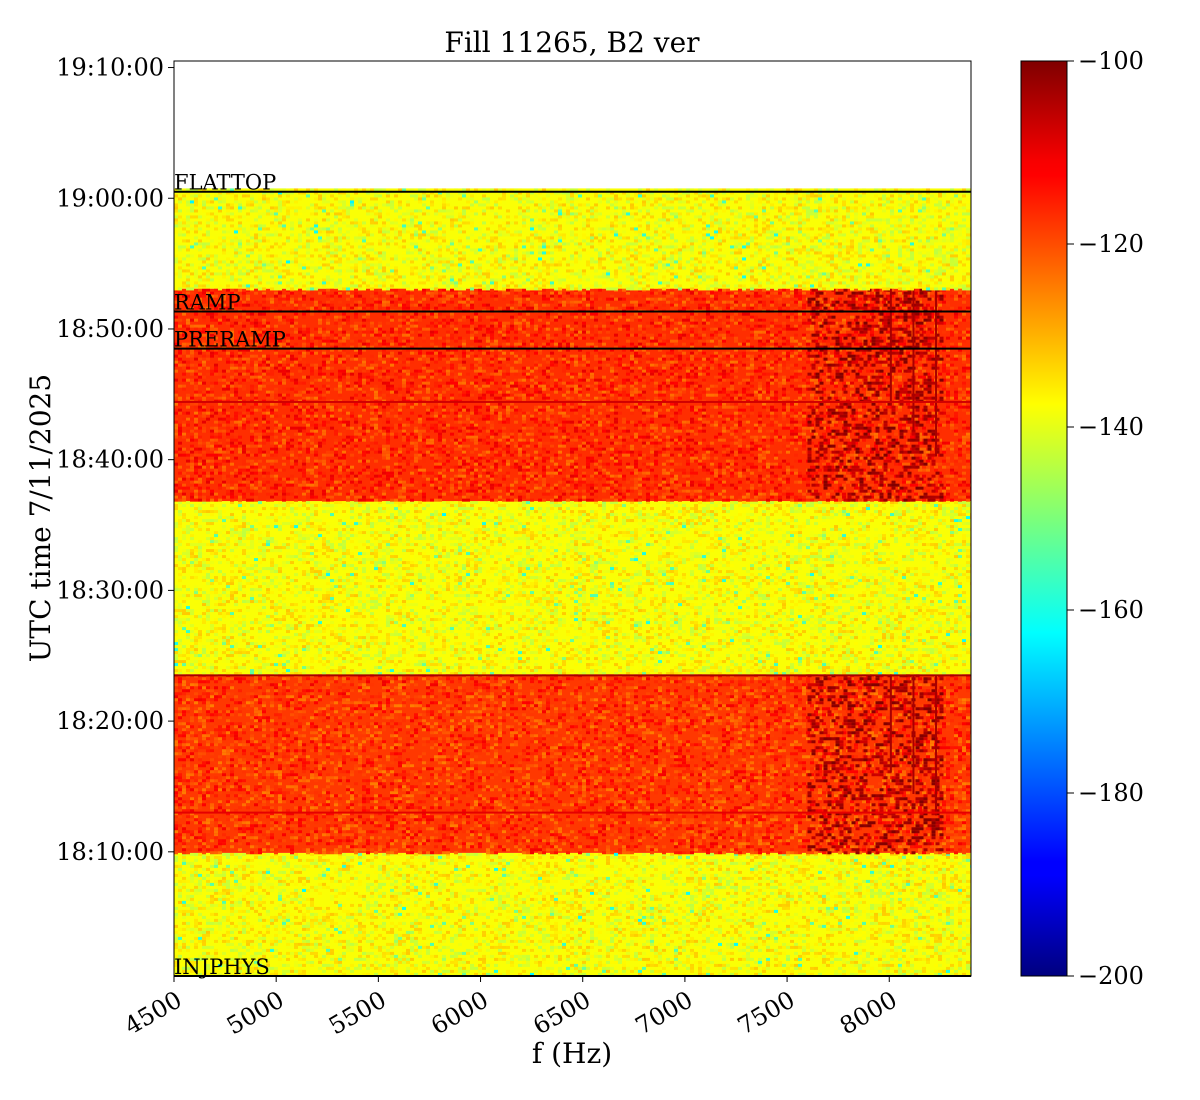  I want to click on y-tick-18:20:00: 18:20:00, so click(115, 721).